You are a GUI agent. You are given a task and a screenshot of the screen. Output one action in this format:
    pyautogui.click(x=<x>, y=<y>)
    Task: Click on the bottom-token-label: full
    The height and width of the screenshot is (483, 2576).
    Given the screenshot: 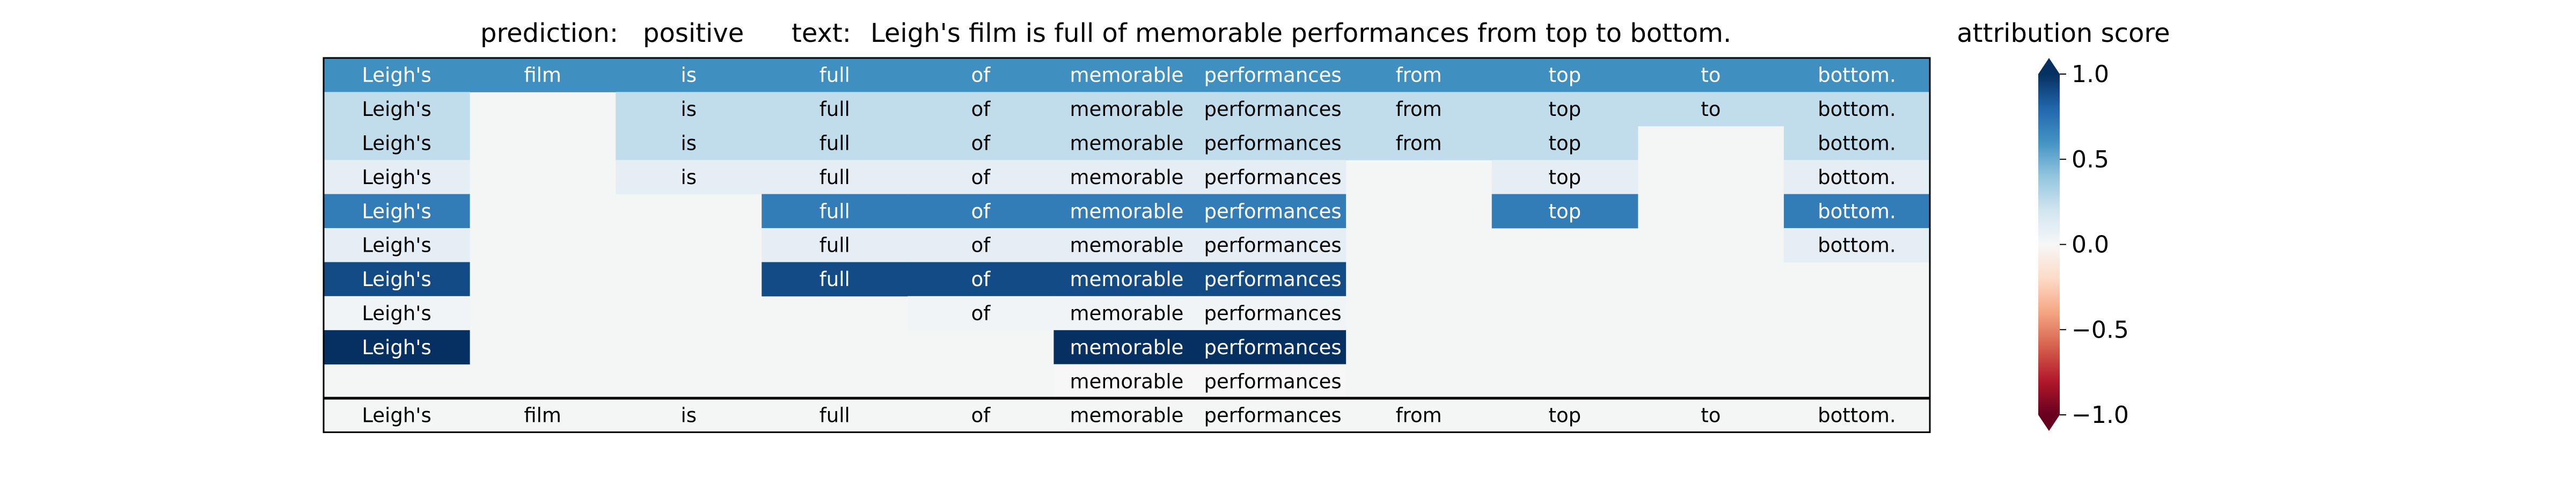 What is the action you would take?
    pyautogui.click(x=834, y=415)
    